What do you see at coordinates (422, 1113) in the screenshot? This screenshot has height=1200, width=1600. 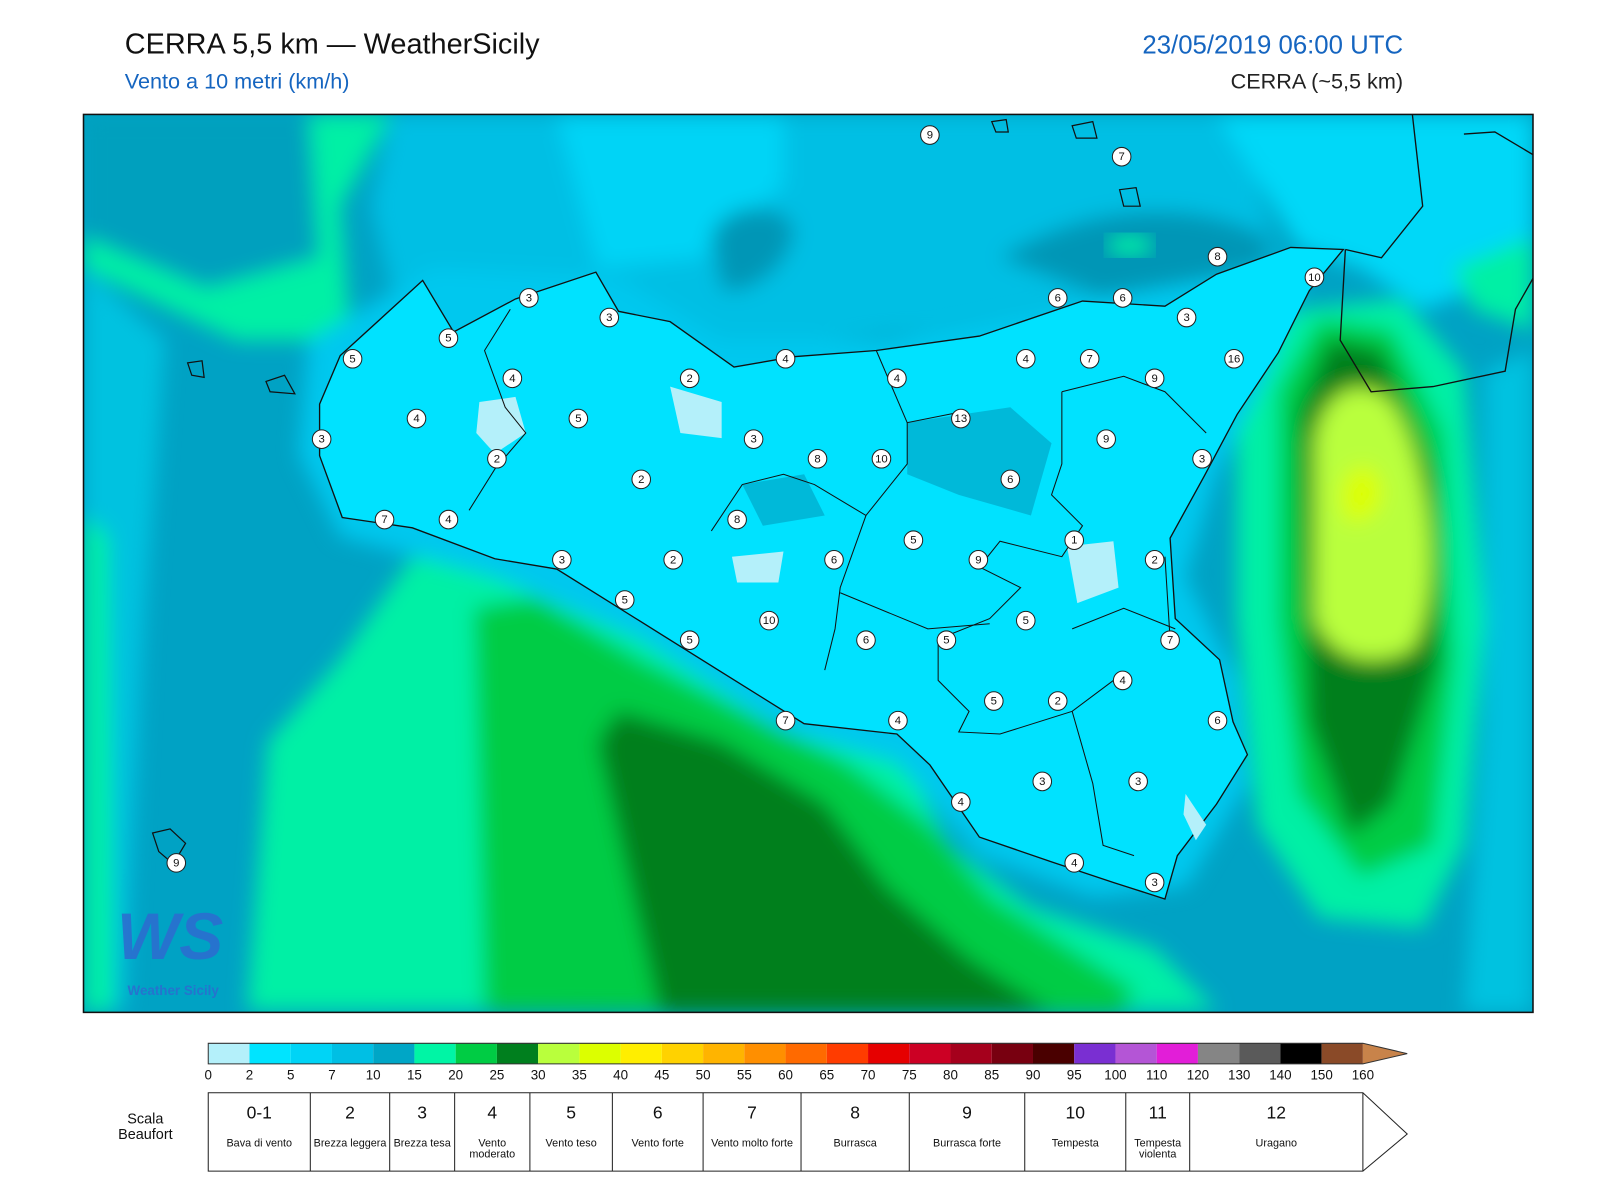 I see `beaufort-force: 3` at bounding box center [422, 1113].